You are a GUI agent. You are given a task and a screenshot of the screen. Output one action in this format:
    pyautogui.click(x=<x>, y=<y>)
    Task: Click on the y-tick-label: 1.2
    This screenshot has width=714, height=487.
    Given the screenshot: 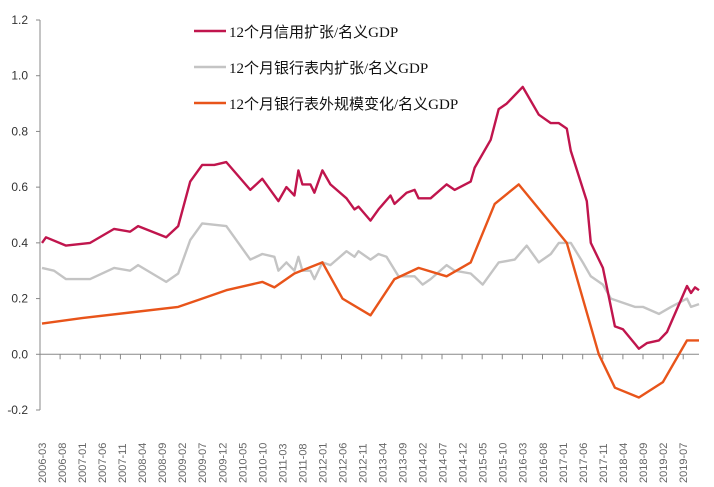 What is the action you would take?
    pyautogui.click(x=19, y=20)
    